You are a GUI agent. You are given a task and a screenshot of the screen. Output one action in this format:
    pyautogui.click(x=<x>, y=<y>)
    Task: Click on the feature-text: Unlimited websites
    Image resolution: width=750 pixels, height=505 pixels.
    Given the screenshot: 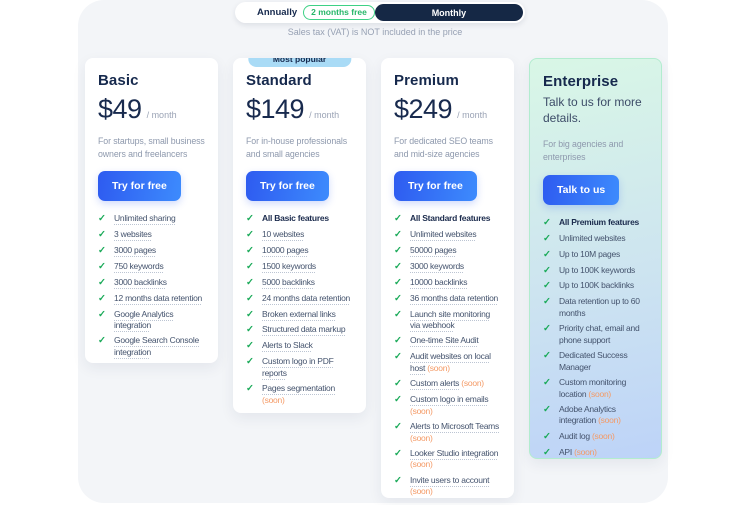 What is the action you would take?
    pyautogui.click(x=592, y=238)
    